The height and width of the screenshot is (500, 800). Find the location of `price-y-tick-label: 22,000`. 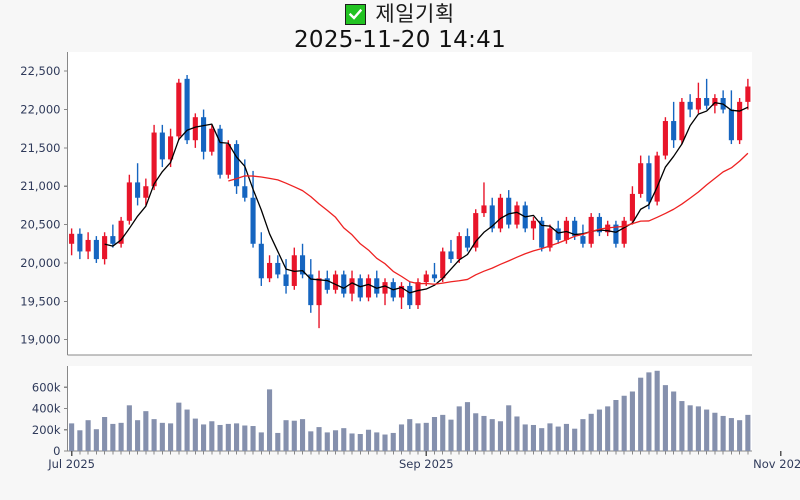

price-y-tick-label: 22,000 is located at coordinates (40, 110).